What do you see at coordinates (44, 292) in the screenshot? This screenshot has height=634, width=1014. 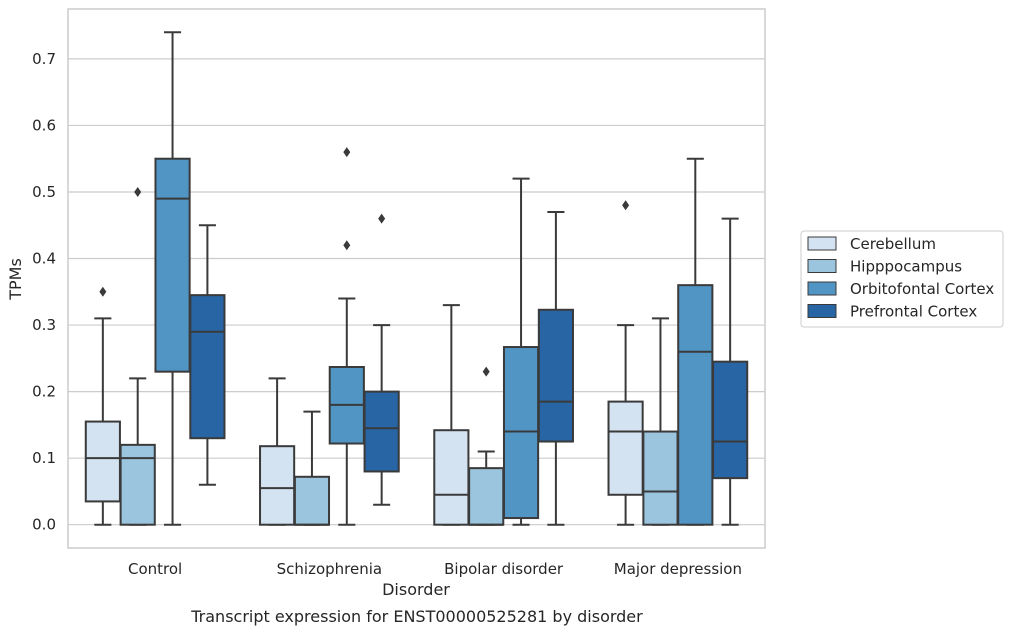 I see `y-axis-ticks: 0.0 0.1 0.2 0.3 0.4 0.5 0.6 0.7` at bounding box center [44, 292].